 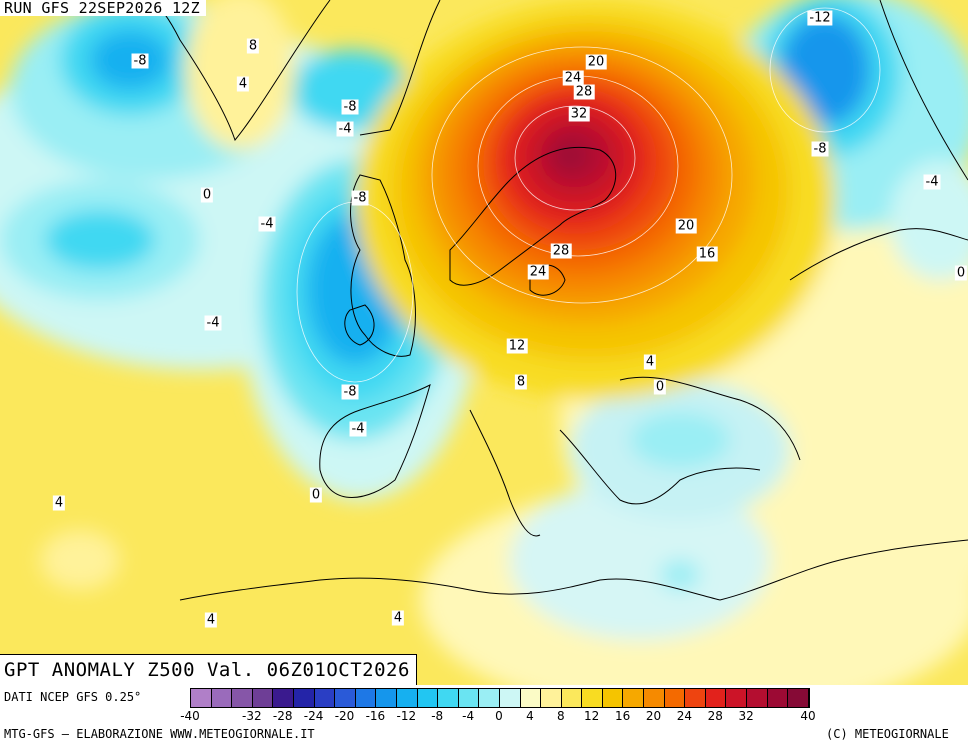 I want to click on color-scale-legend, so click(x=500, y=698).